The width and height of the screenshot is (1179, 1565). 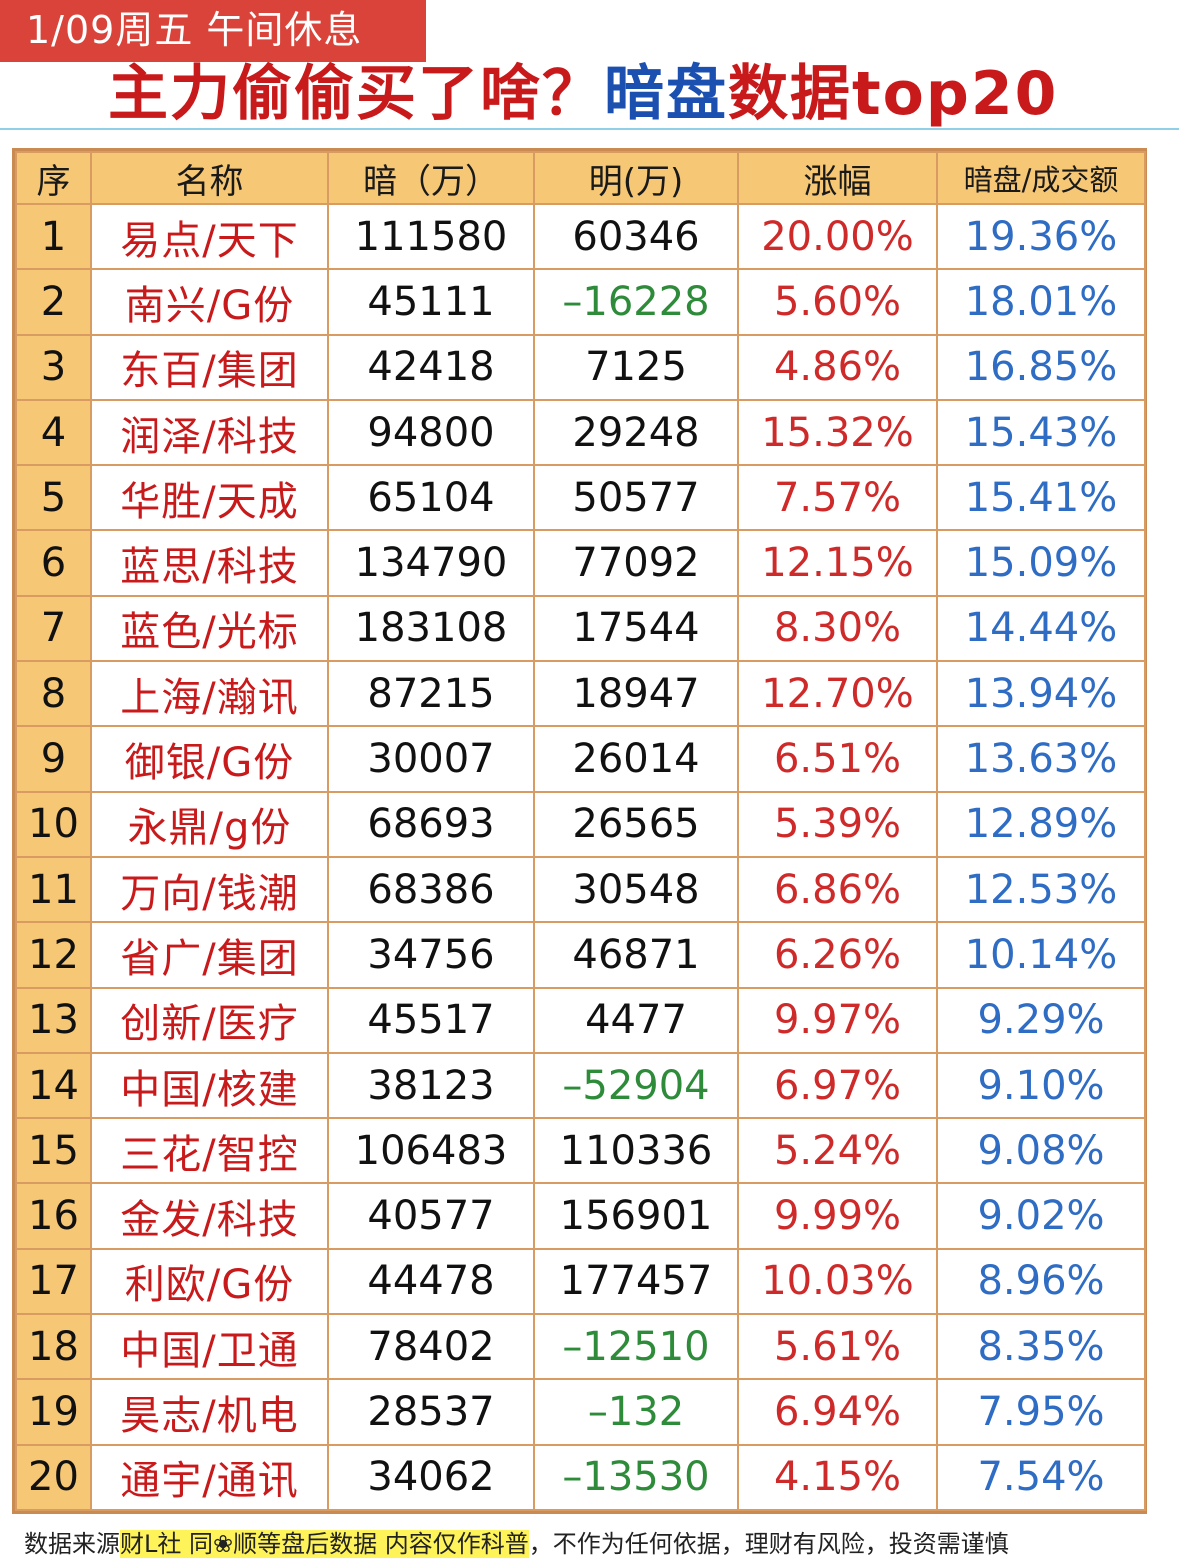 What do you see at coordinates (431, 178) in the screenshot?
I see `col-header-dark: 暗（万）` at bounding box center [431, 178].